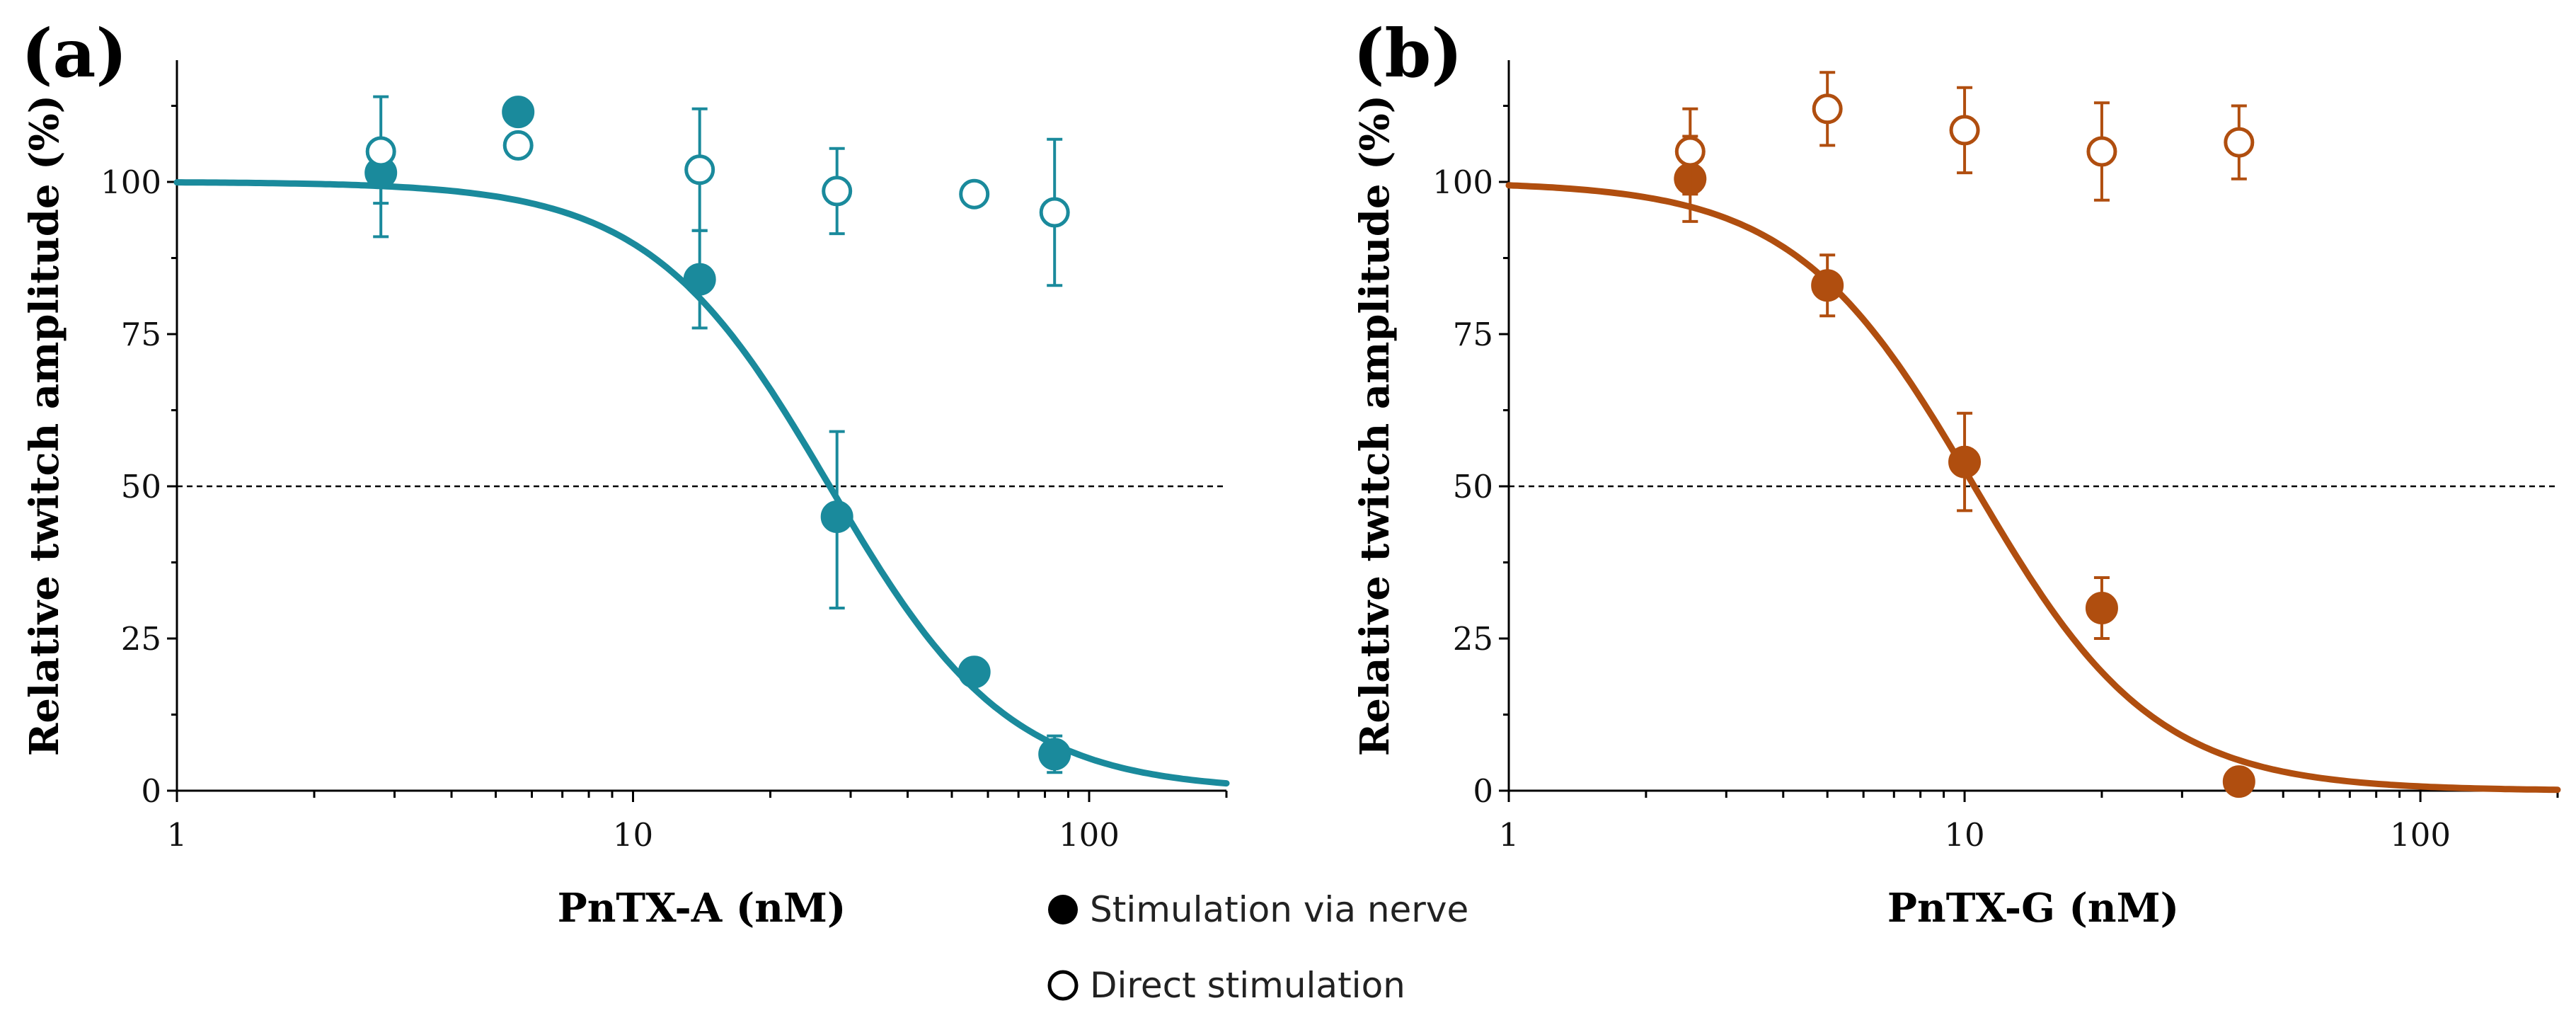 Image resolution: width=2576 pixels, height=1025 pixels. I want to click on panel-label: (b), so click(1408, 54).